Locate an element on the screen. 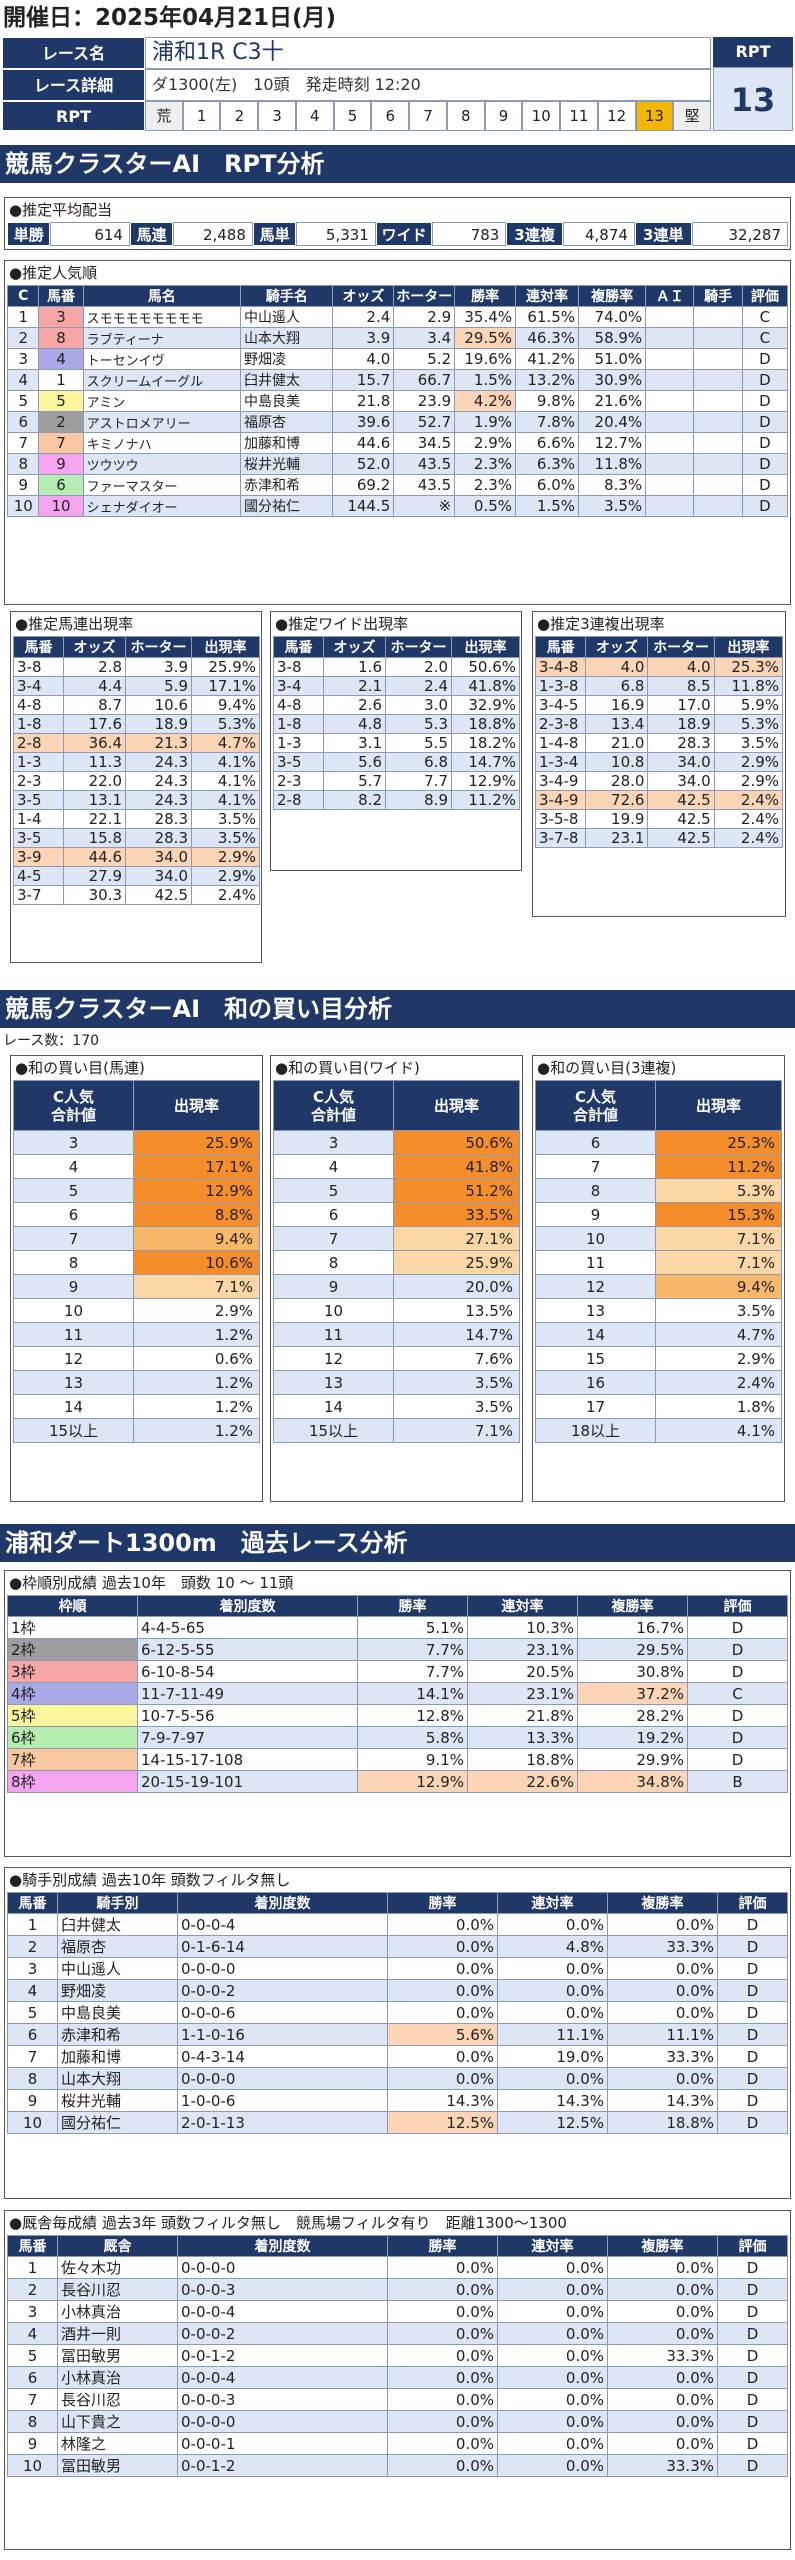  popularity-sum: 7 is located at coordinates (333, 1238).